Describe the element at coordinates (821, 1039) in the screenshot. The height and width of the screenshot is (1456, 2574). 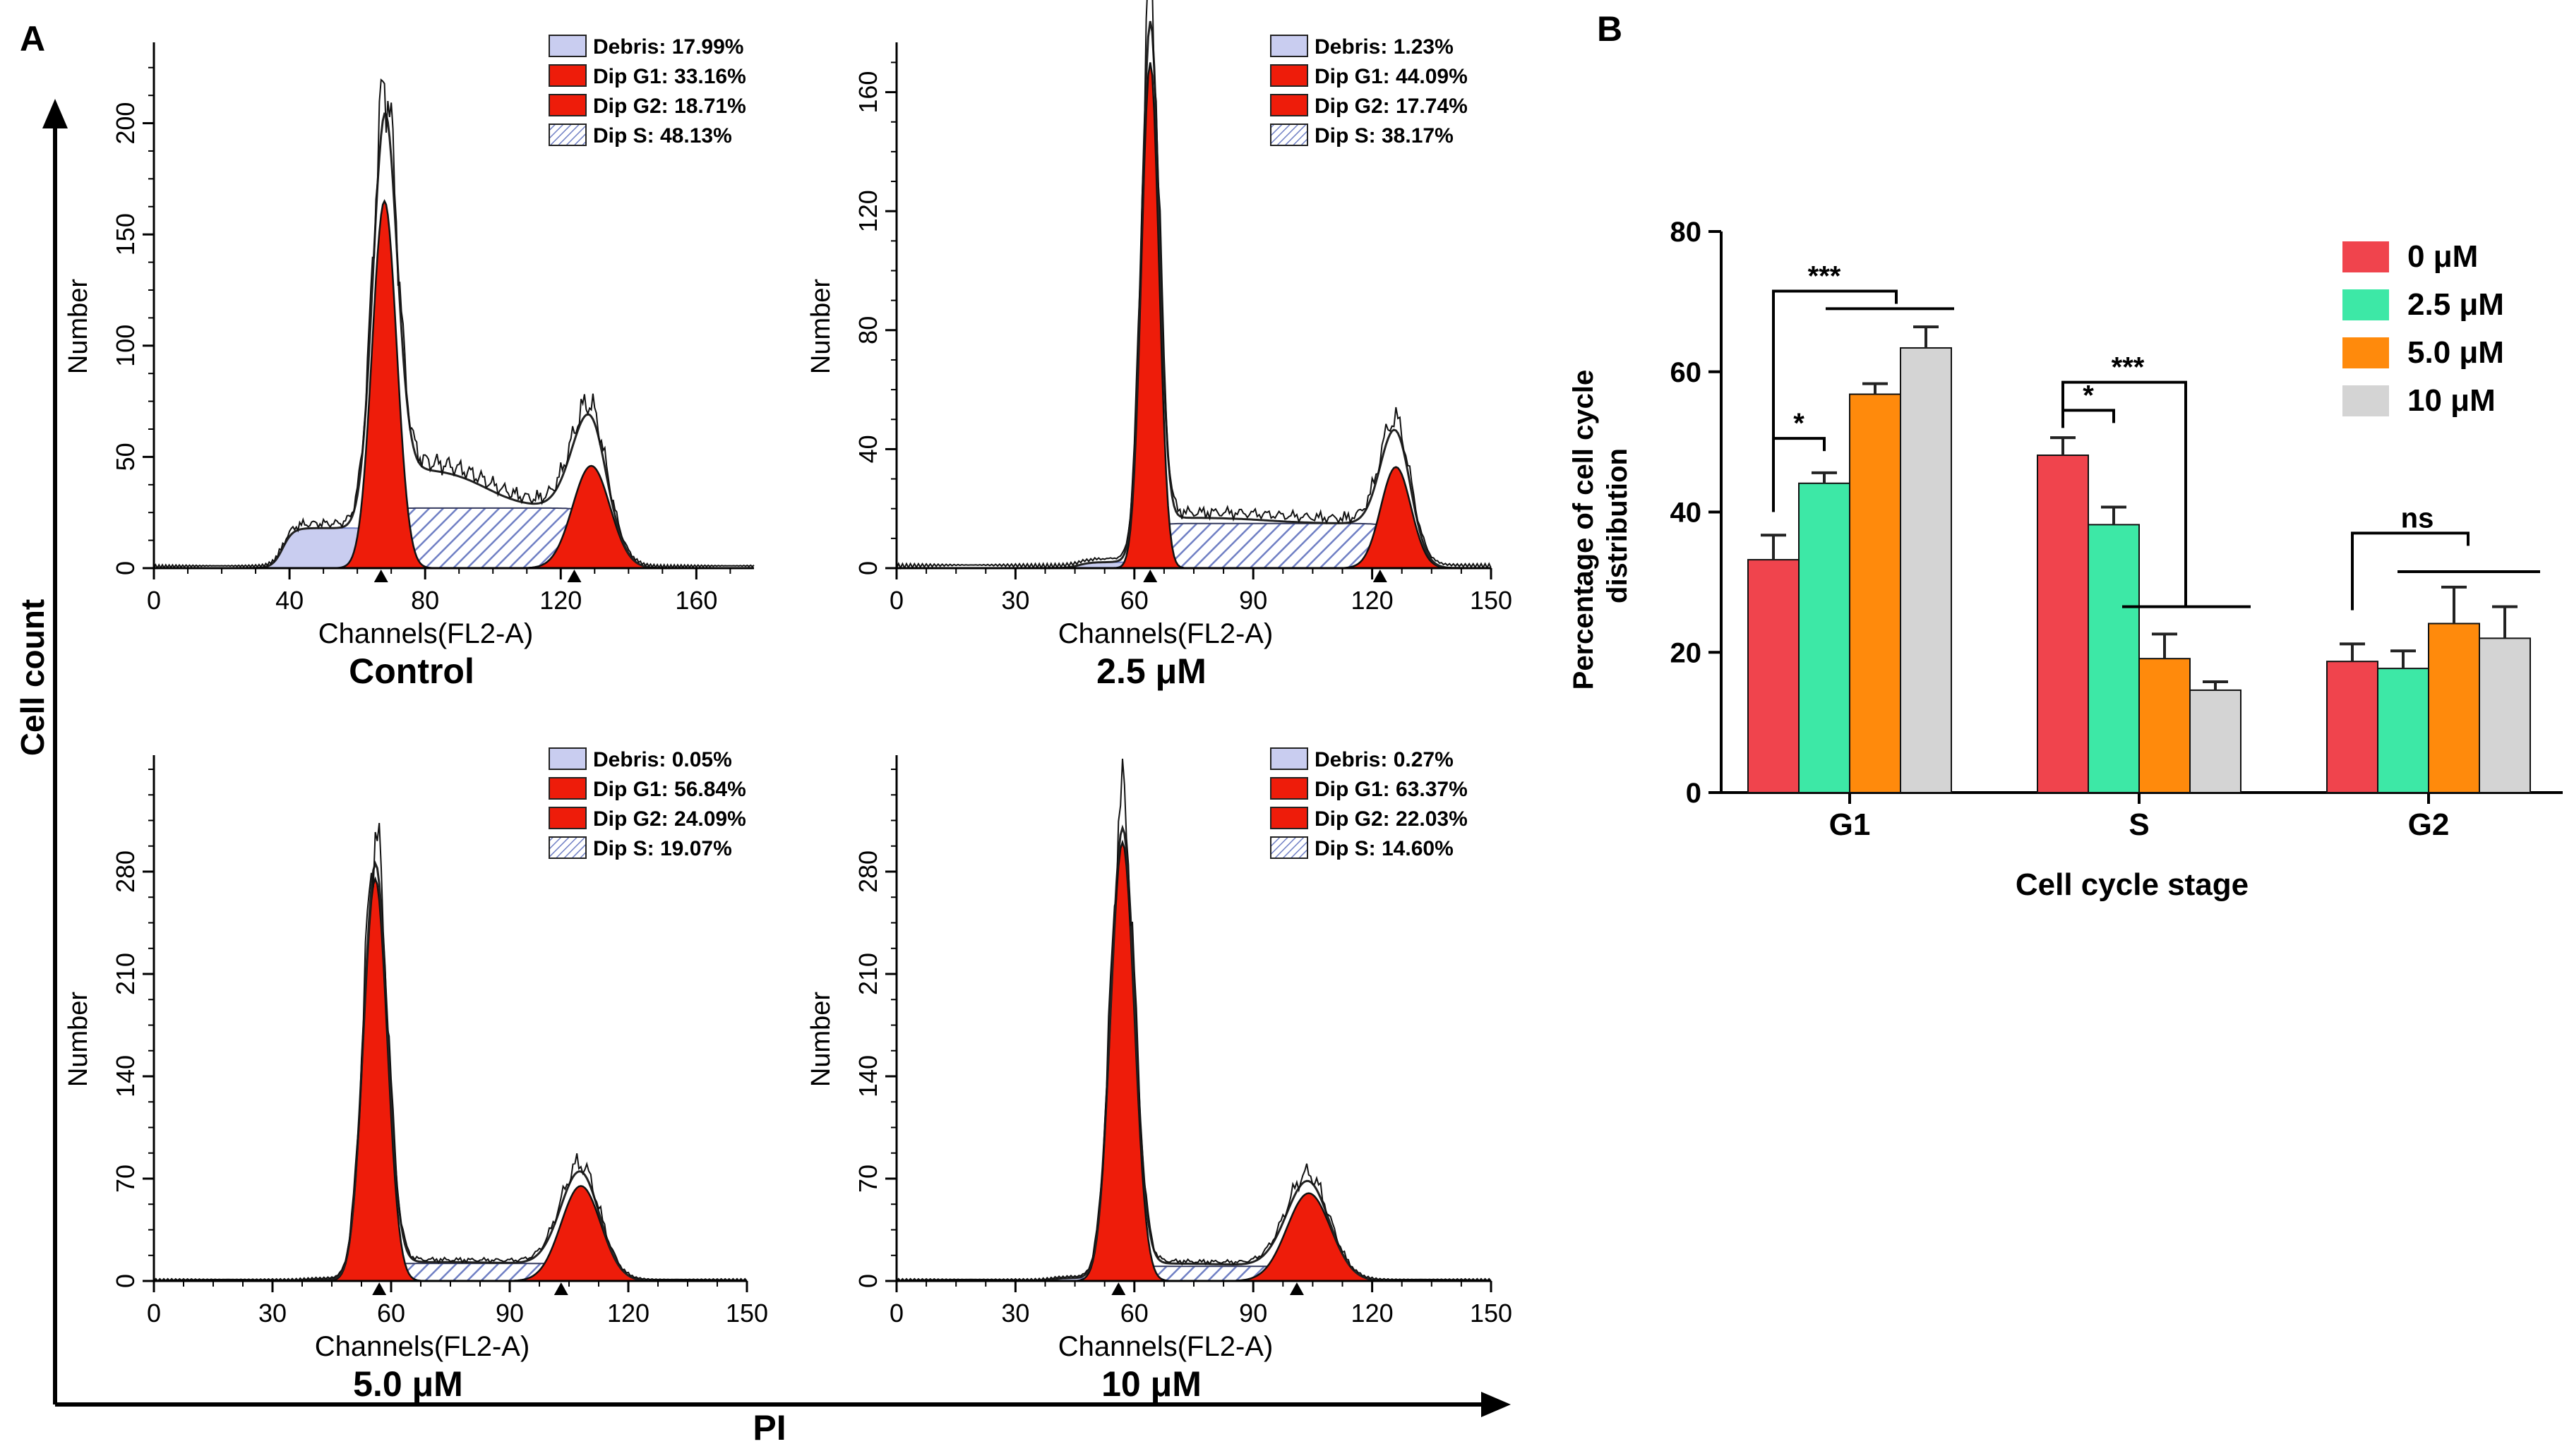
I see `hist-y-label: Number` at that location.